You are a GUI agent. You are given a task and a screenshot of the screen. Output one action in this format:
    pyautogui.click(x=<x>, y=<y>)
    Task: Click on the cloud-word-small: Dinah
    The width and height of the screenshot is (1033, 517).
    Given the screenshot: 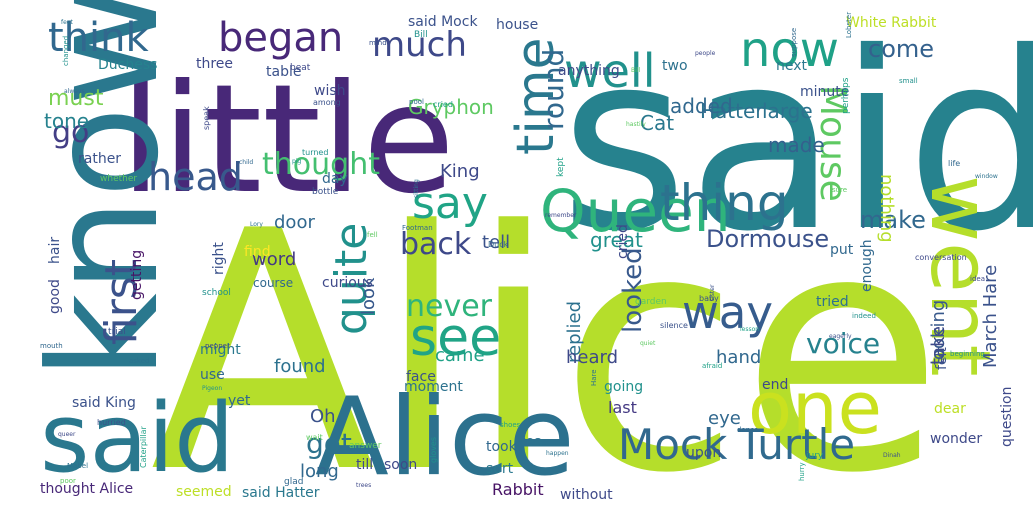 What is the action you would take?
    pyautogui.click(x=892, y=455)
    